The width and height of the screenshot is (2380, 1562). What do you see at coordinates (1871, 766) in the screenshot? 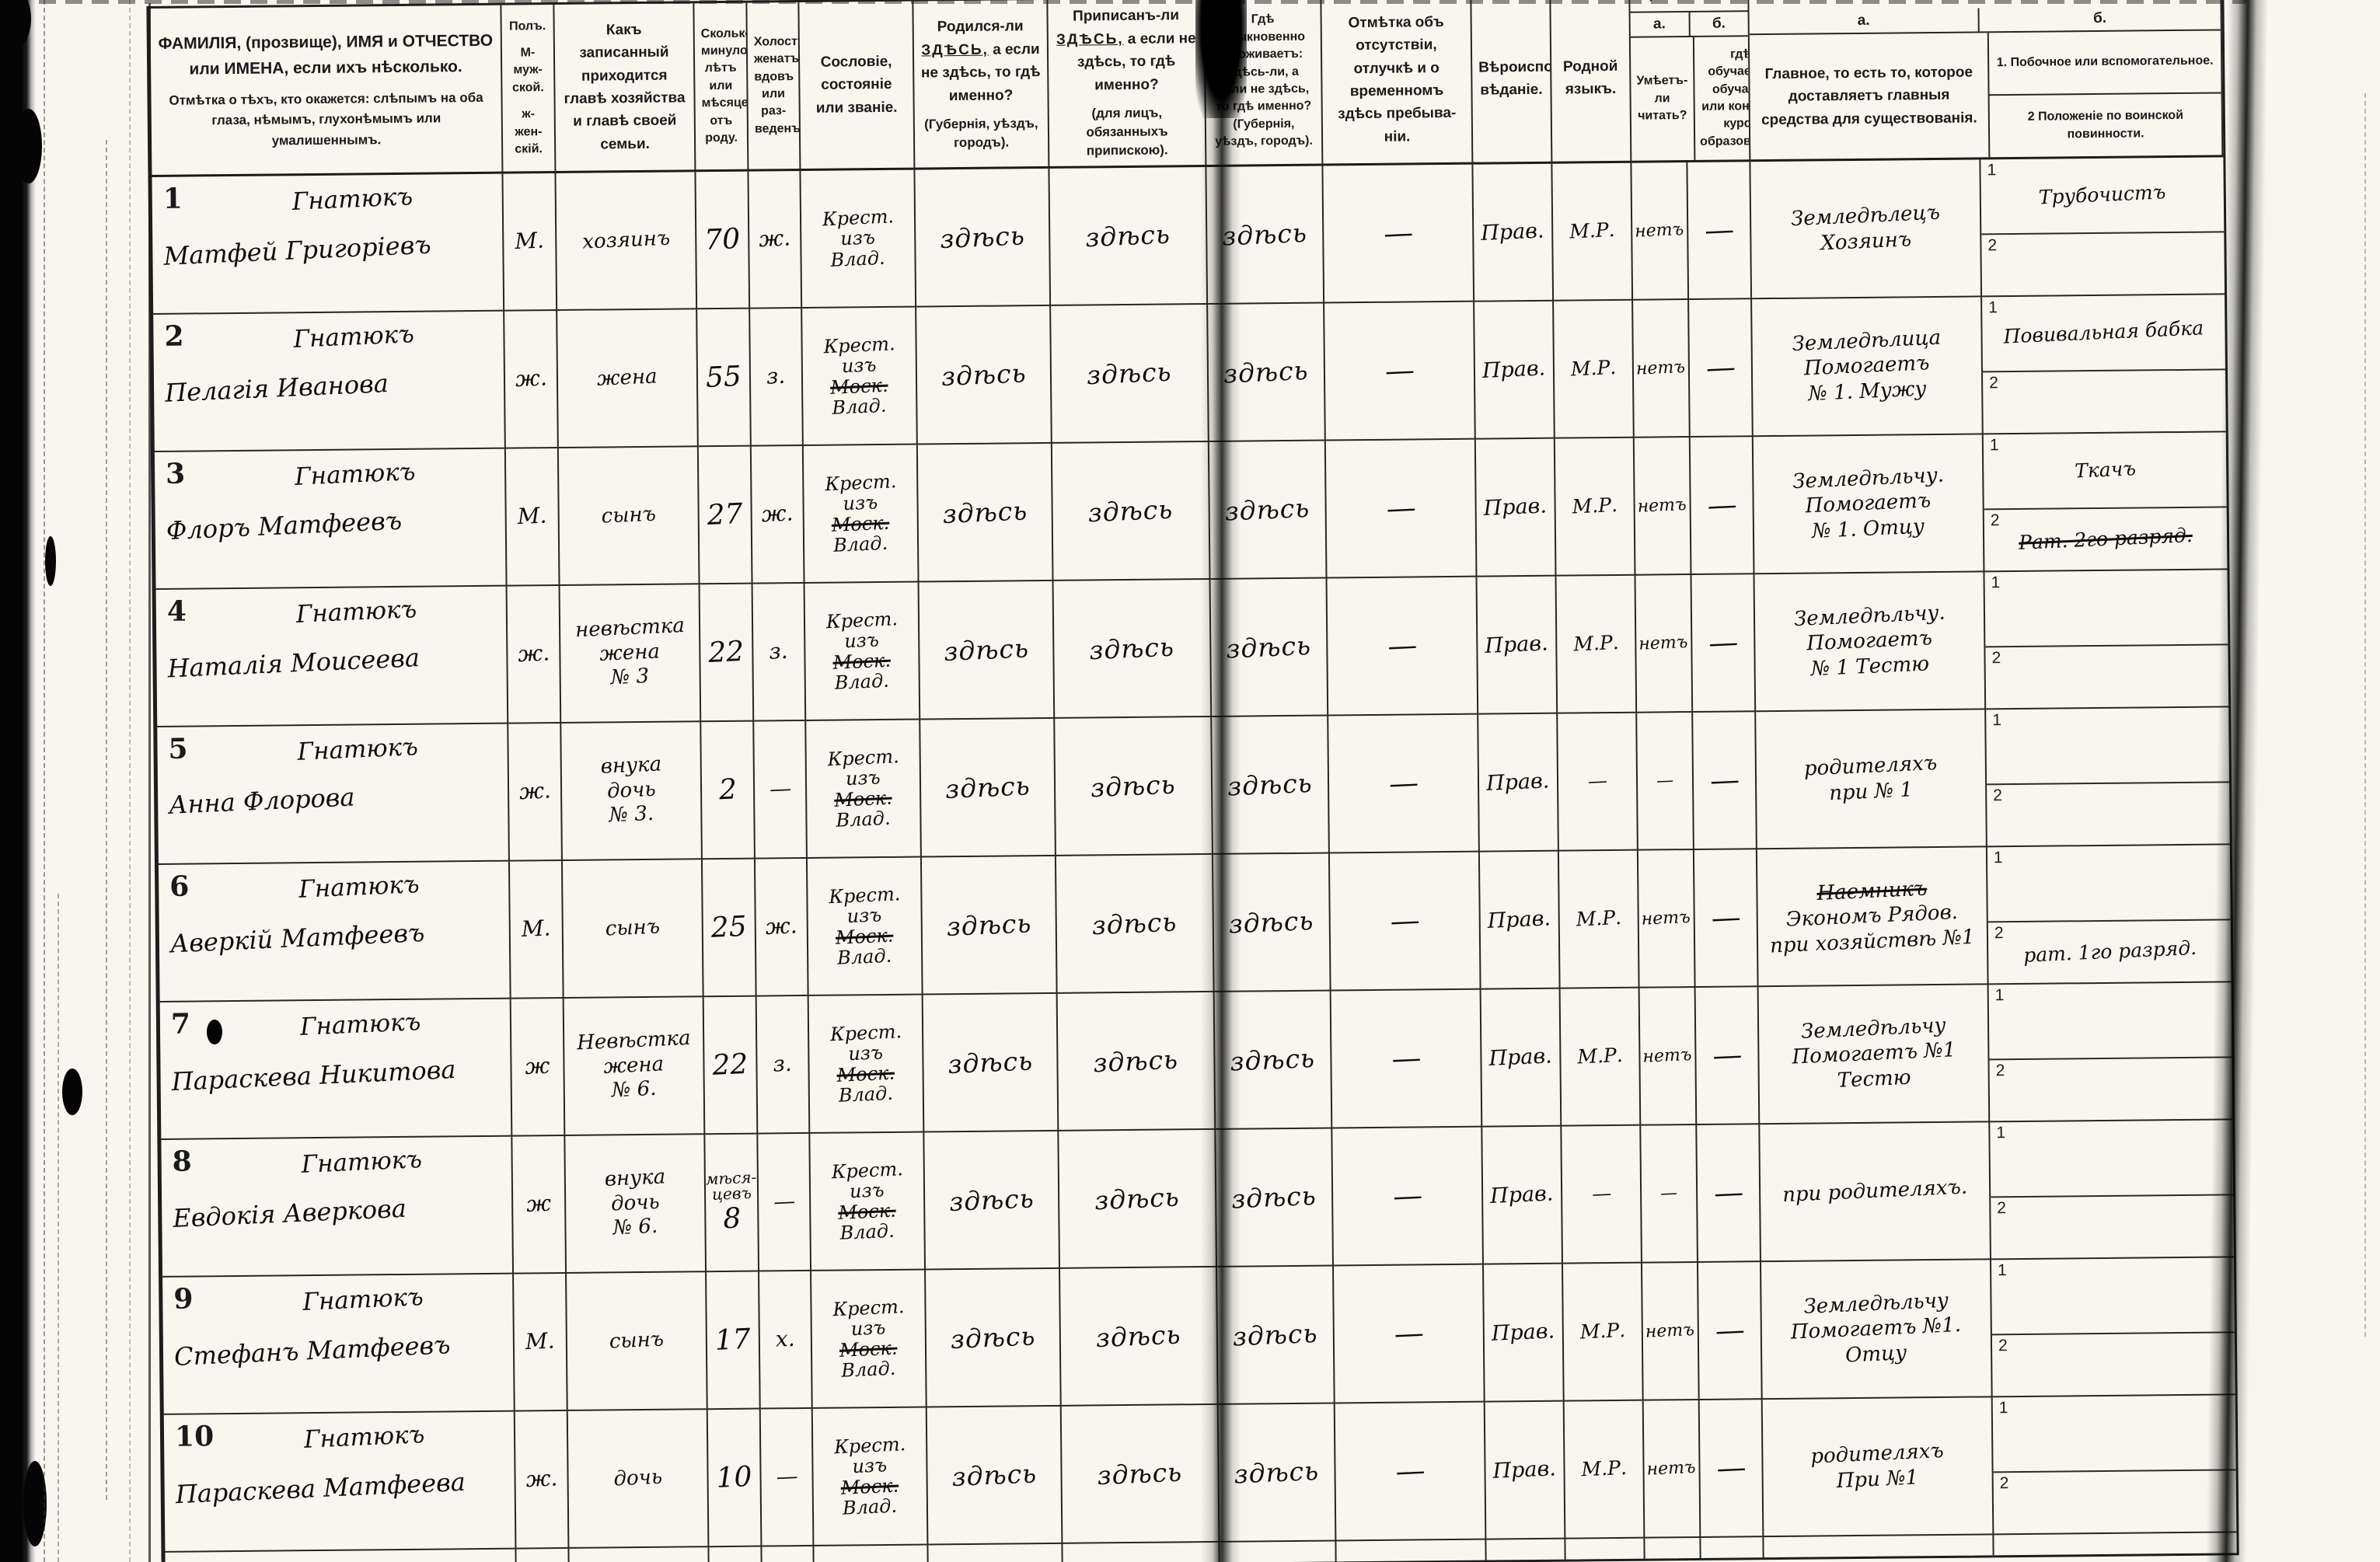
I see `occupation-value: родителяхъ` at bounding box center [1871, 766].